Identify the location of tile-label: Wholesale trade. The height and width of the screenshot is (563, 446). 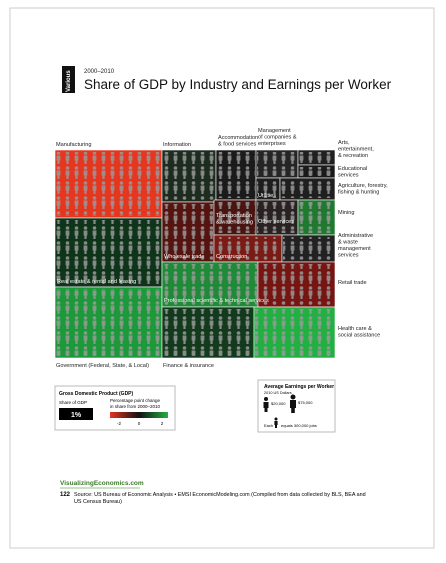
(184, 257).